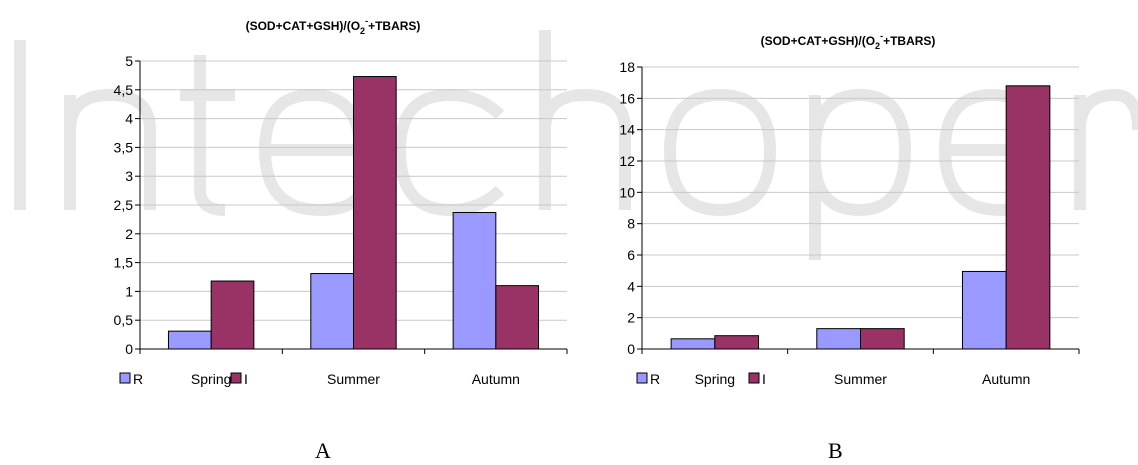 The image size is (1138, 465). What do you see at coordinates (323, 450) in the screenshot?
I see `panel-label-a: A` at bounding box center [323, 450].